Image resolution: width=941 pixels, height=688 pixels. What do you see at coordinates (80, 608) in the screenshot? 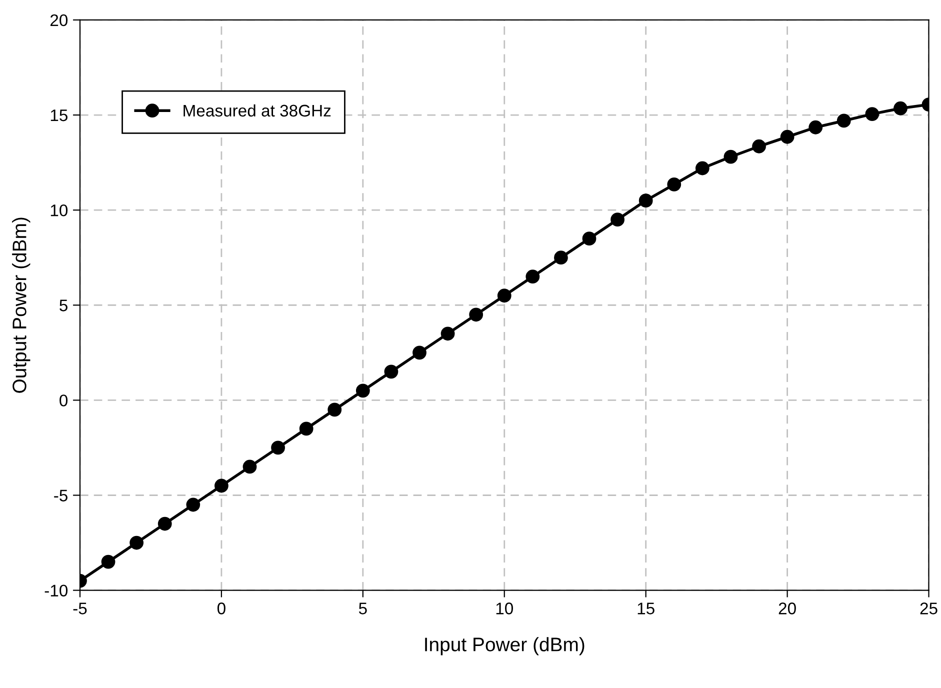
I see `x-tick-label: -5` at bounding box center [80, 608].